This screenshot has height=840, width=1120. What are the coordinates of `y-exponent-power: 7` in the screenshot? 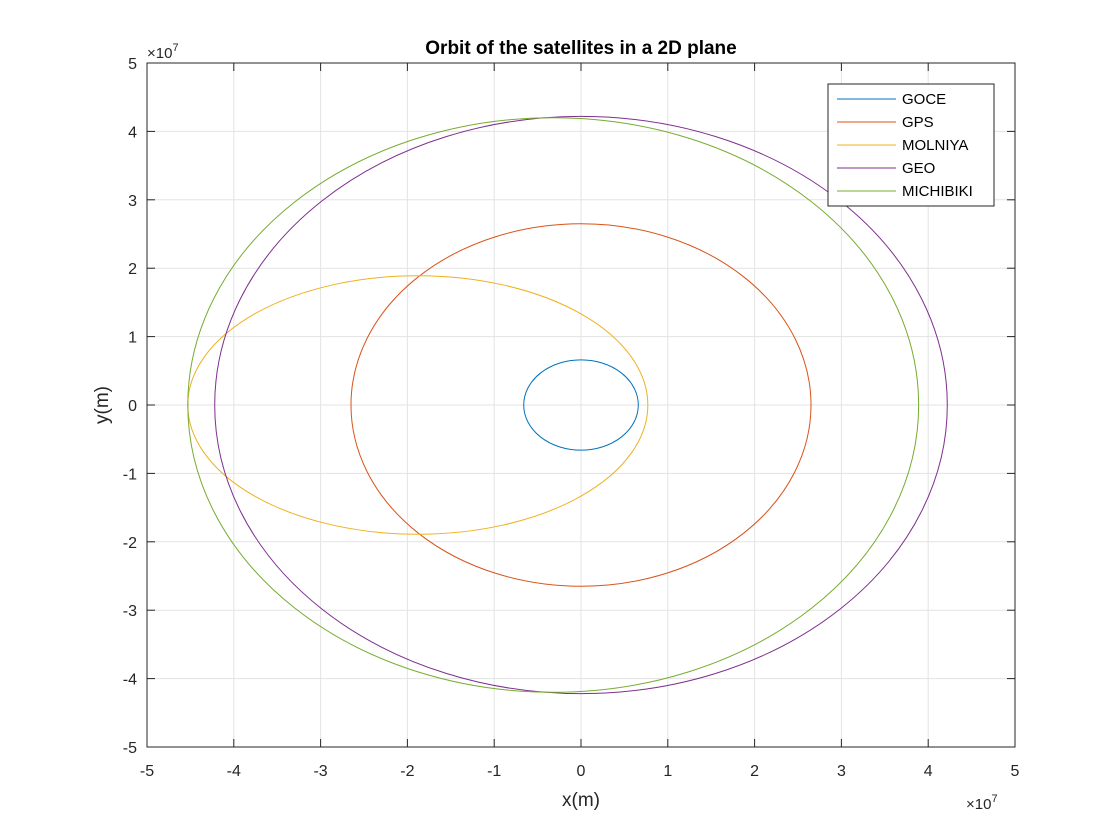 It's located at (175, 48).